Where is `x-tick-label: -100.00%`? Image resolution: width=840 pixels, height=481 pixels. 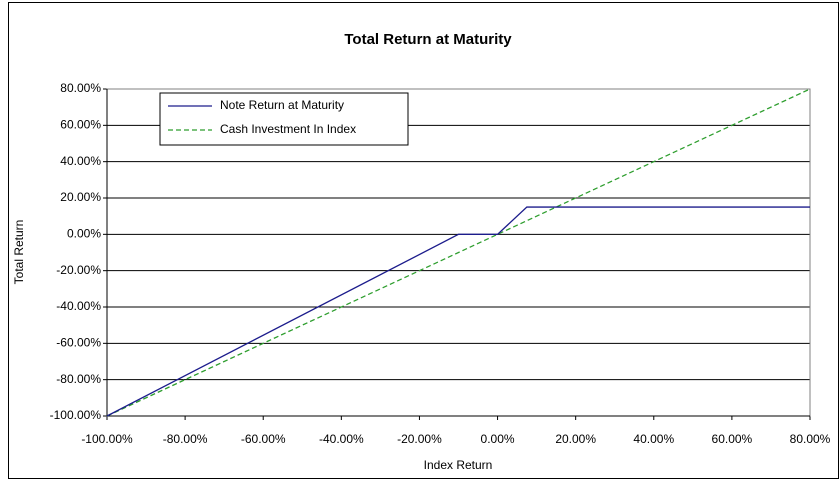 x-tick-label: -100.00% is located at coordinates (107, 439).